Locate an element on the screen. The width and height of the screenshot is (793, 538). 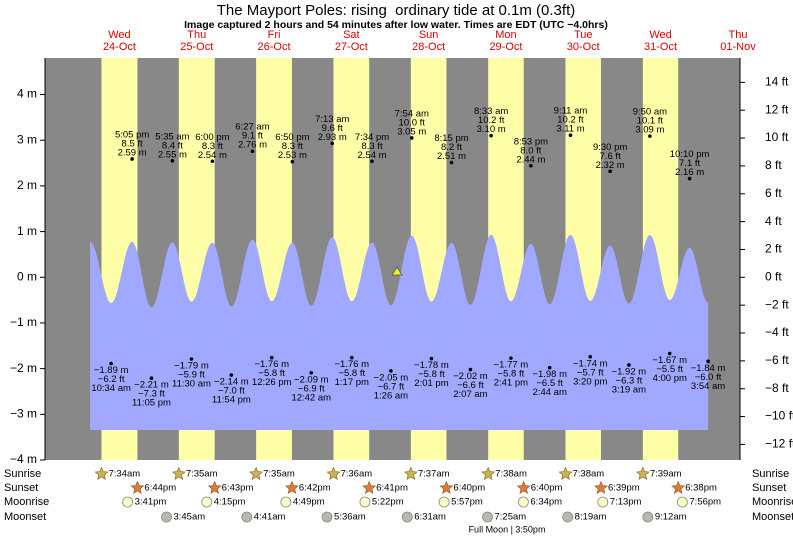
sunset-time: 6:38pm is located at coordinates (701, 488).